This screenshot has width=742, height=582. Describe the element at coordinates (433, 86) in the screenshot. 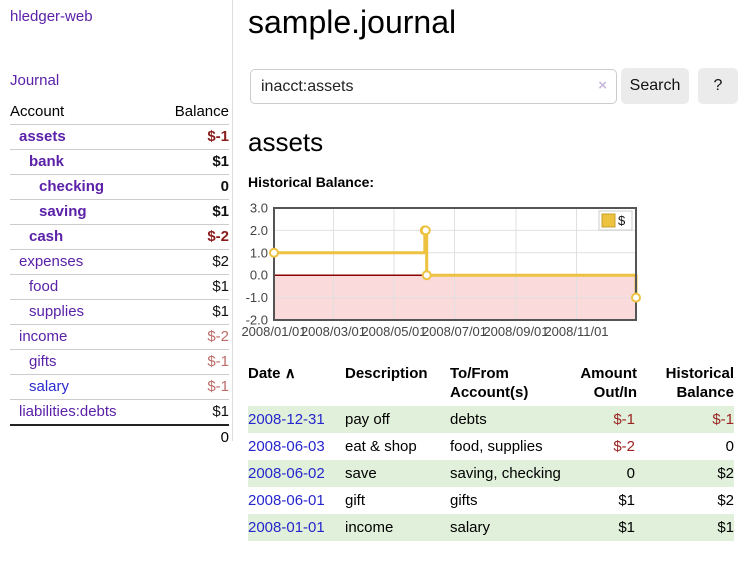

I see `search-input` at that location.